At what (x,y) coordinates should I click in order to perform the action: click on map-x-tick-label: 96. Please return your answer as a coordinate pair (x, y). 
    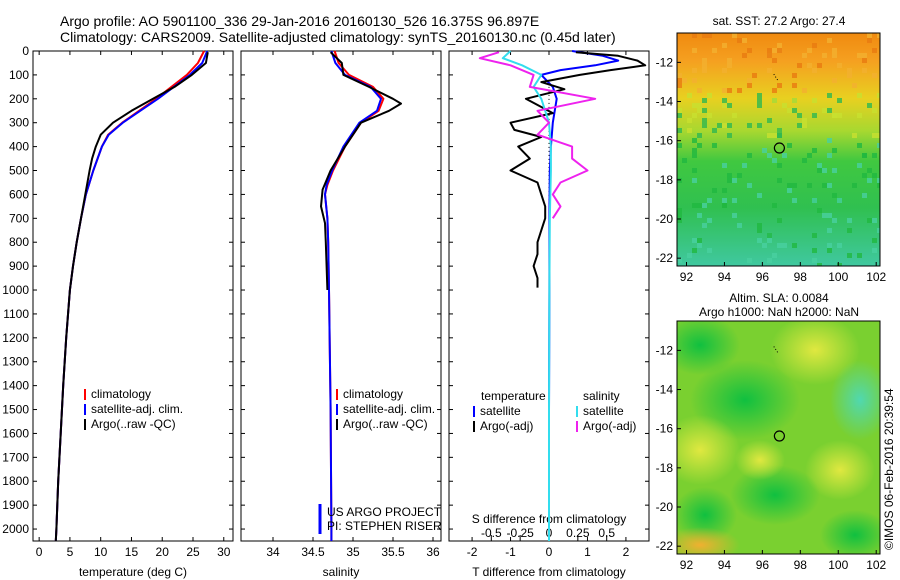
    Looking at the image, I should click on (763, 565).